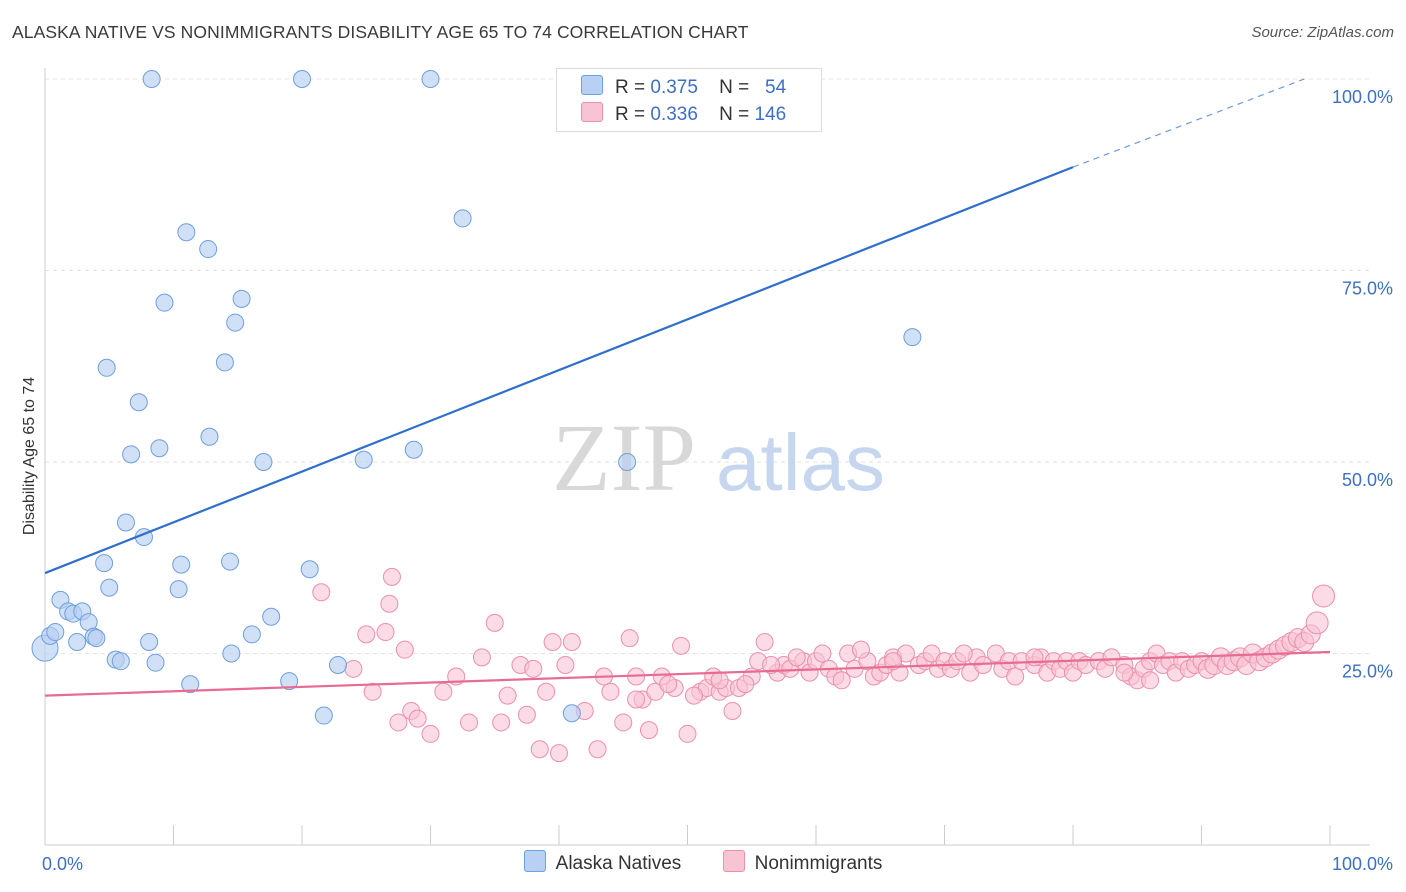 The image size is (1406, 892). I want to click on y-tick-label: 25.0%, so click(1367, 672).